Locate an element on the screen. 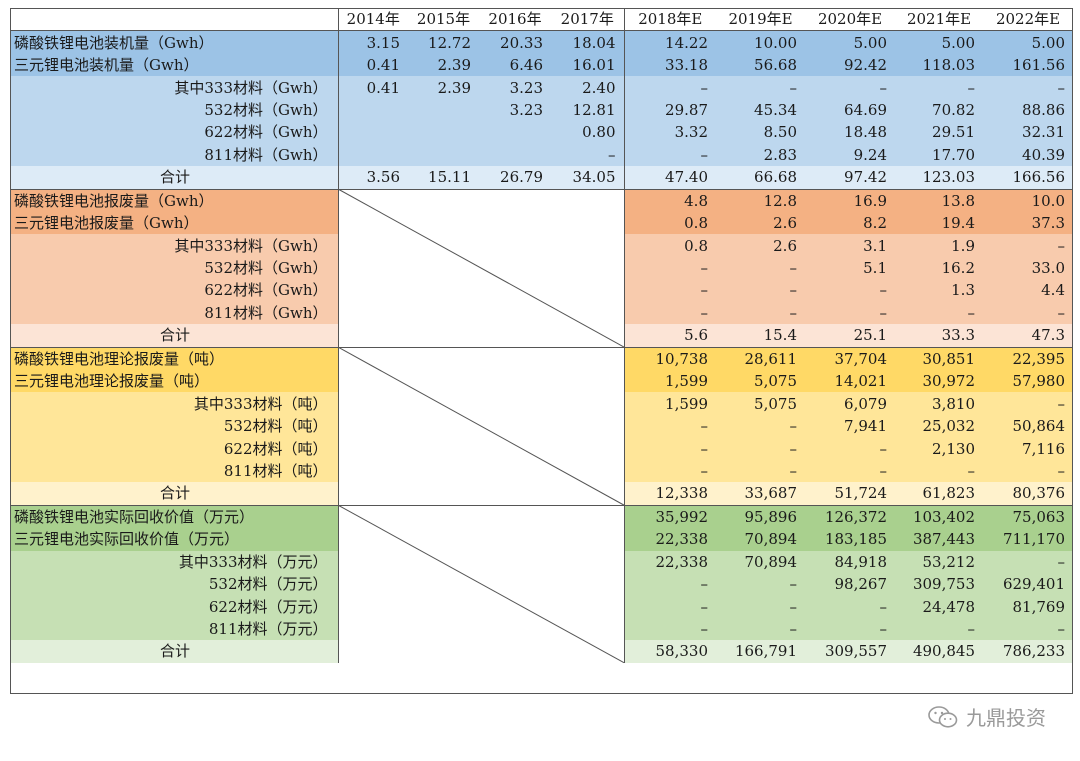  table-cell: 3.23 is located at coordinates (515, 110).